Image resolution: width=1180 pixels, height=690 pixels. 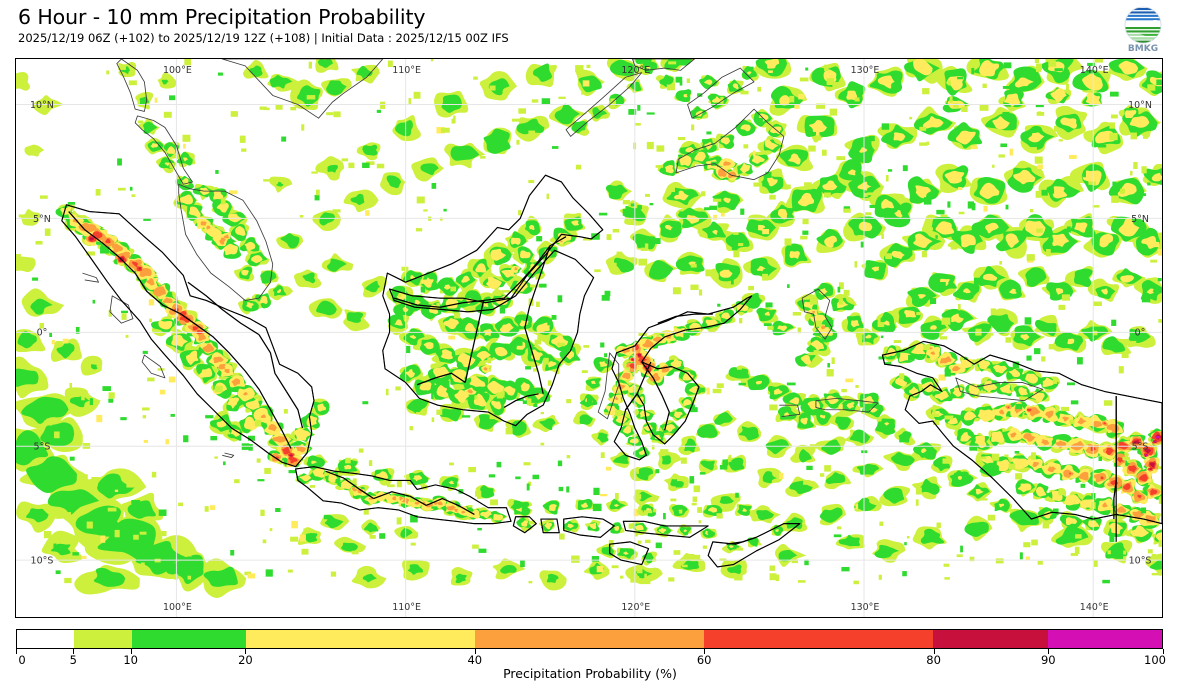 What do you see at coordinates (591, 658) in the screenshot?
I see `colorbar-ticks: 0 5 10 20 40 60 80 90 100` at bounding box center [591, 658].